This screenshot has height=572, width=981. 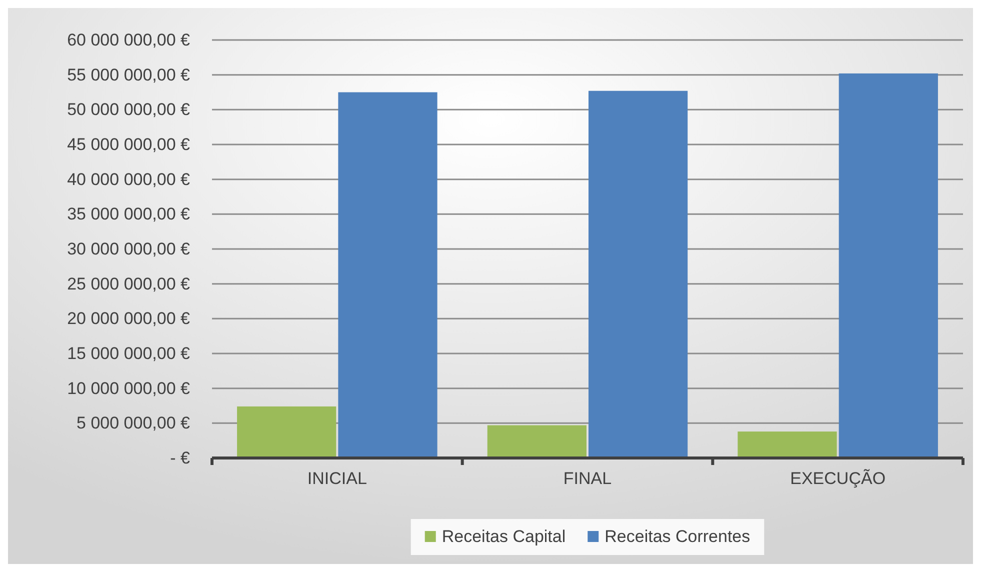 I want to click on y-tick-label: 55 000 000,00 €, so click(x=129, y=74).